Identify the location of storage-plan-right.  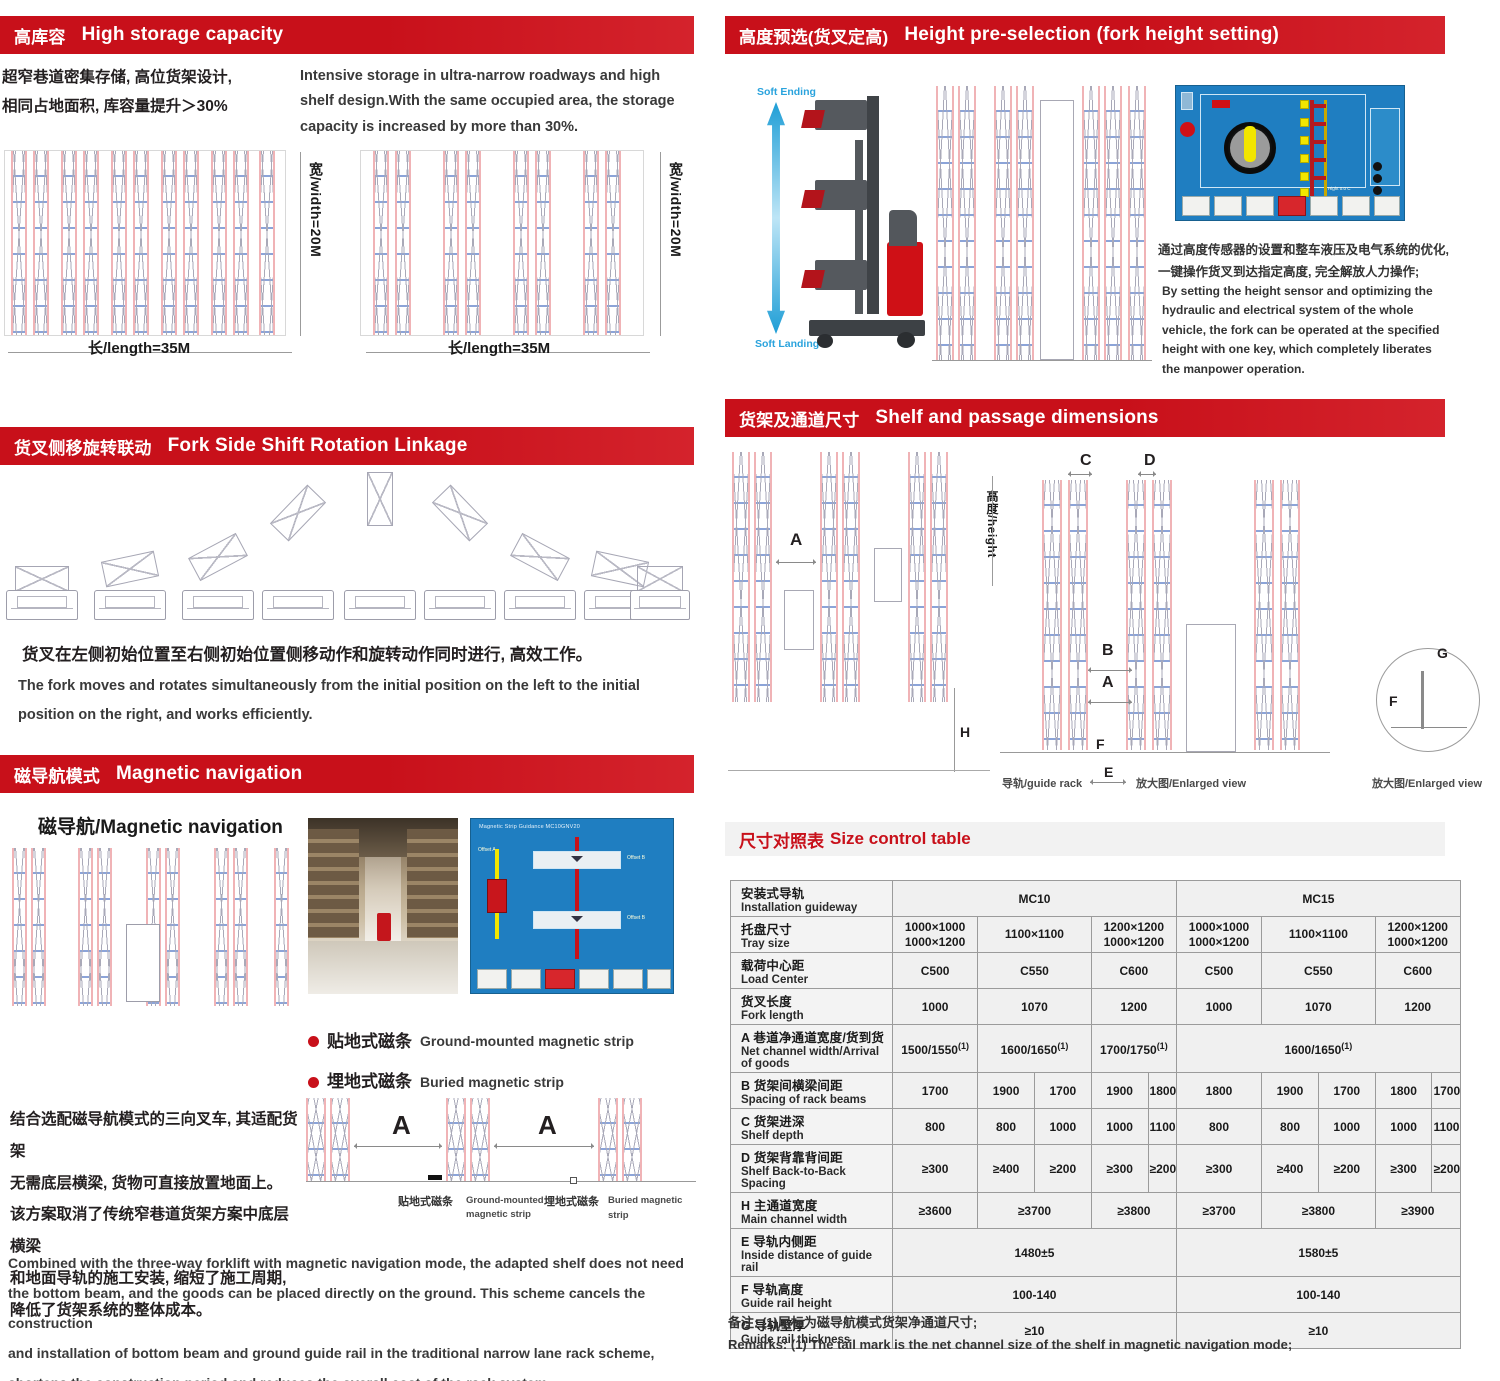
(502, 243).